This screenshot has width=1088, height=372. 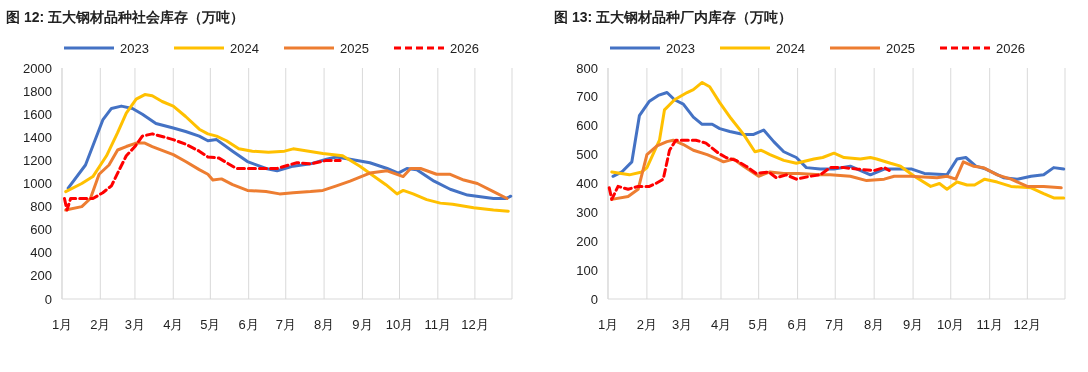 I want to click on y-tick-label: 1800, so click(x=37, y=91).